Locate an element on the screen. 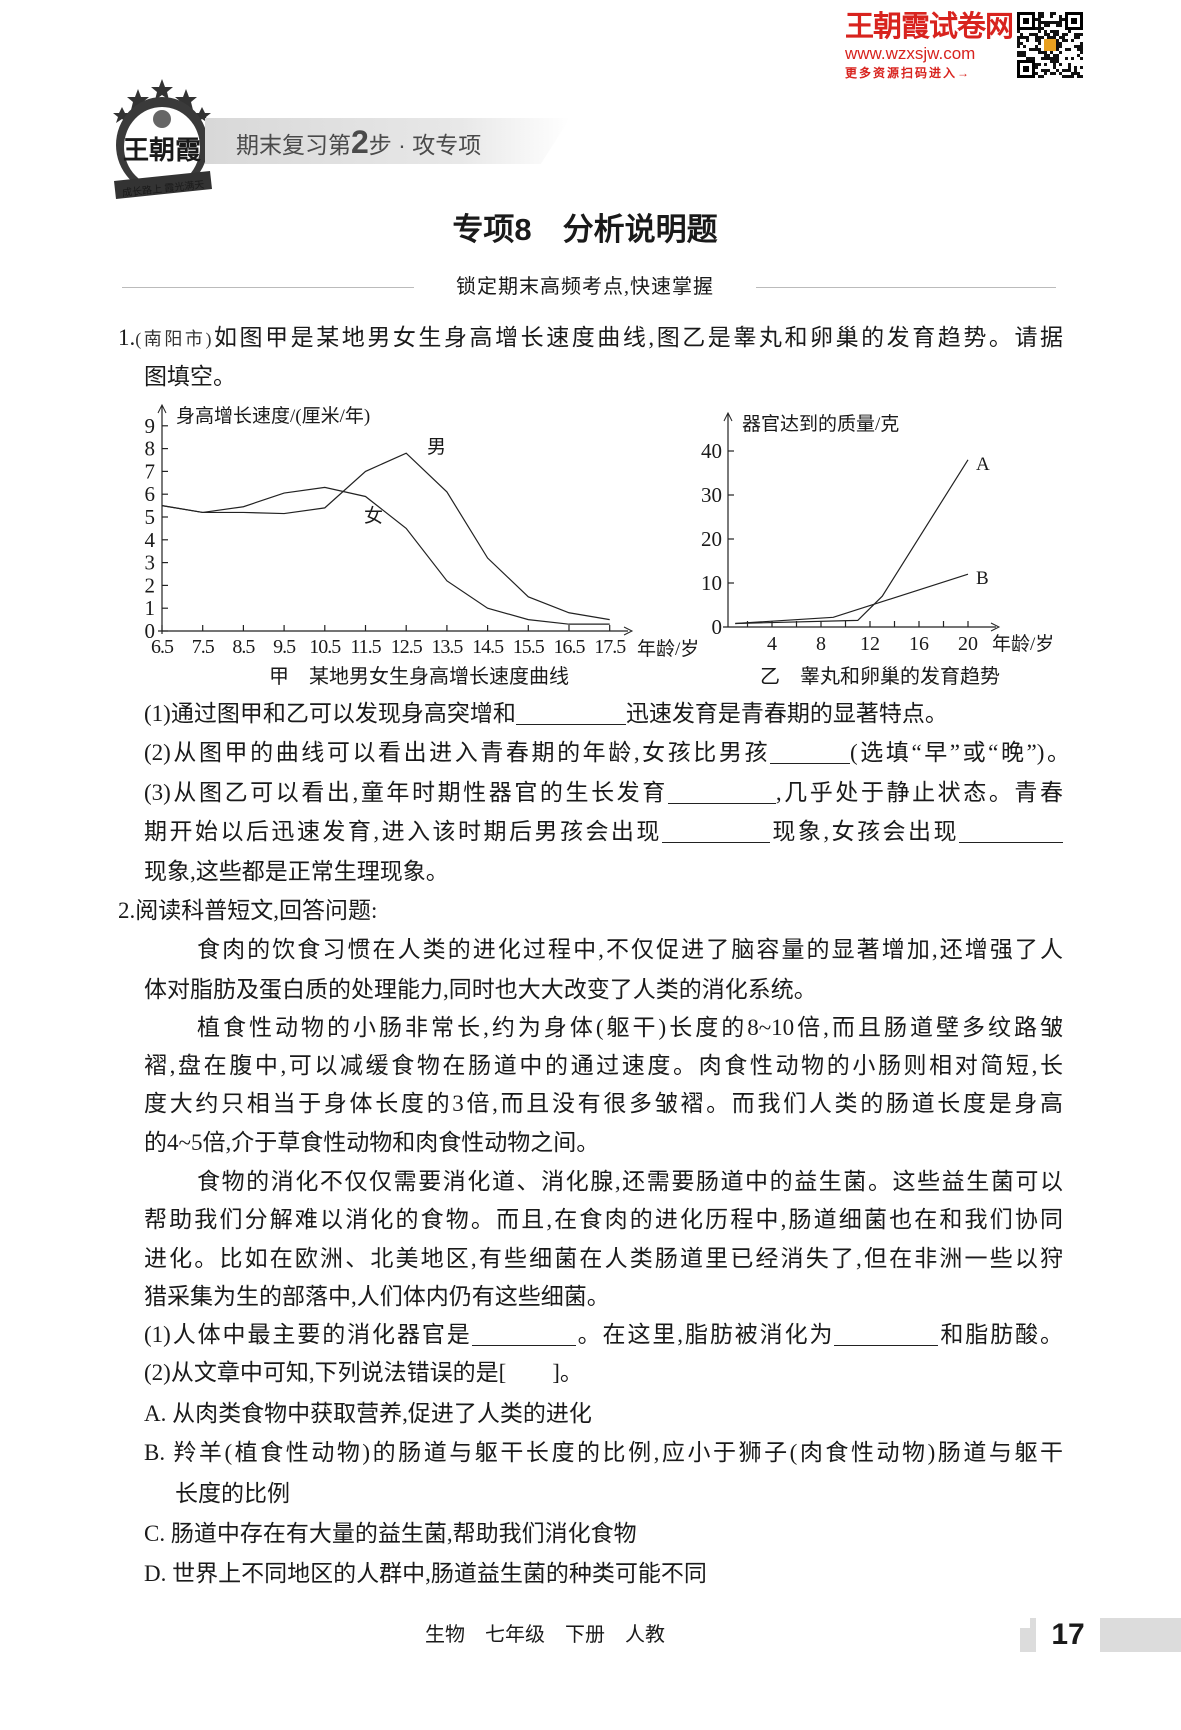 The width and height of the screenshot is (1181, 1730). text-line: (1)人体中最主要的消化器官是 。在这里,脂肪被消化为 和脂肪酸。 is located at coordinates (603, 1335).